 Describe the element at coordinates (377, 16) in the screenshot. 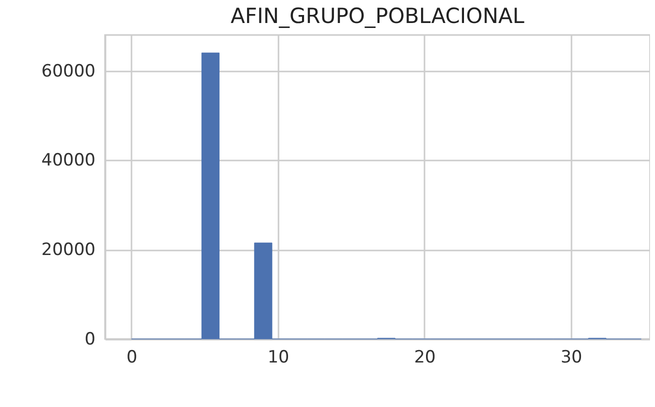

I see `chart-title: AFIN_GRUPO_POBLACIONAL` at that location.